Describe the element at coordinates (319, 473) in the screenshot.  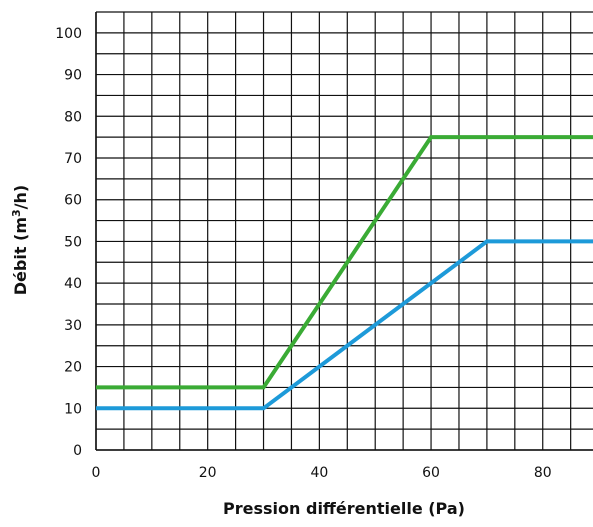
I see `x-tick-label: 40` at that location.